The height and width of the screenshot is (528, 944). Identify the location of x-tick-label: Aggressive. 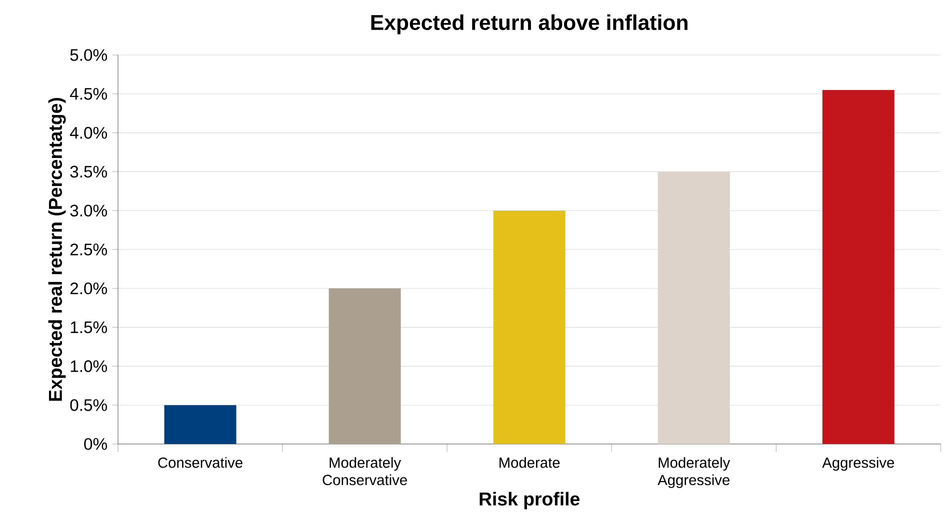
(858, 464).